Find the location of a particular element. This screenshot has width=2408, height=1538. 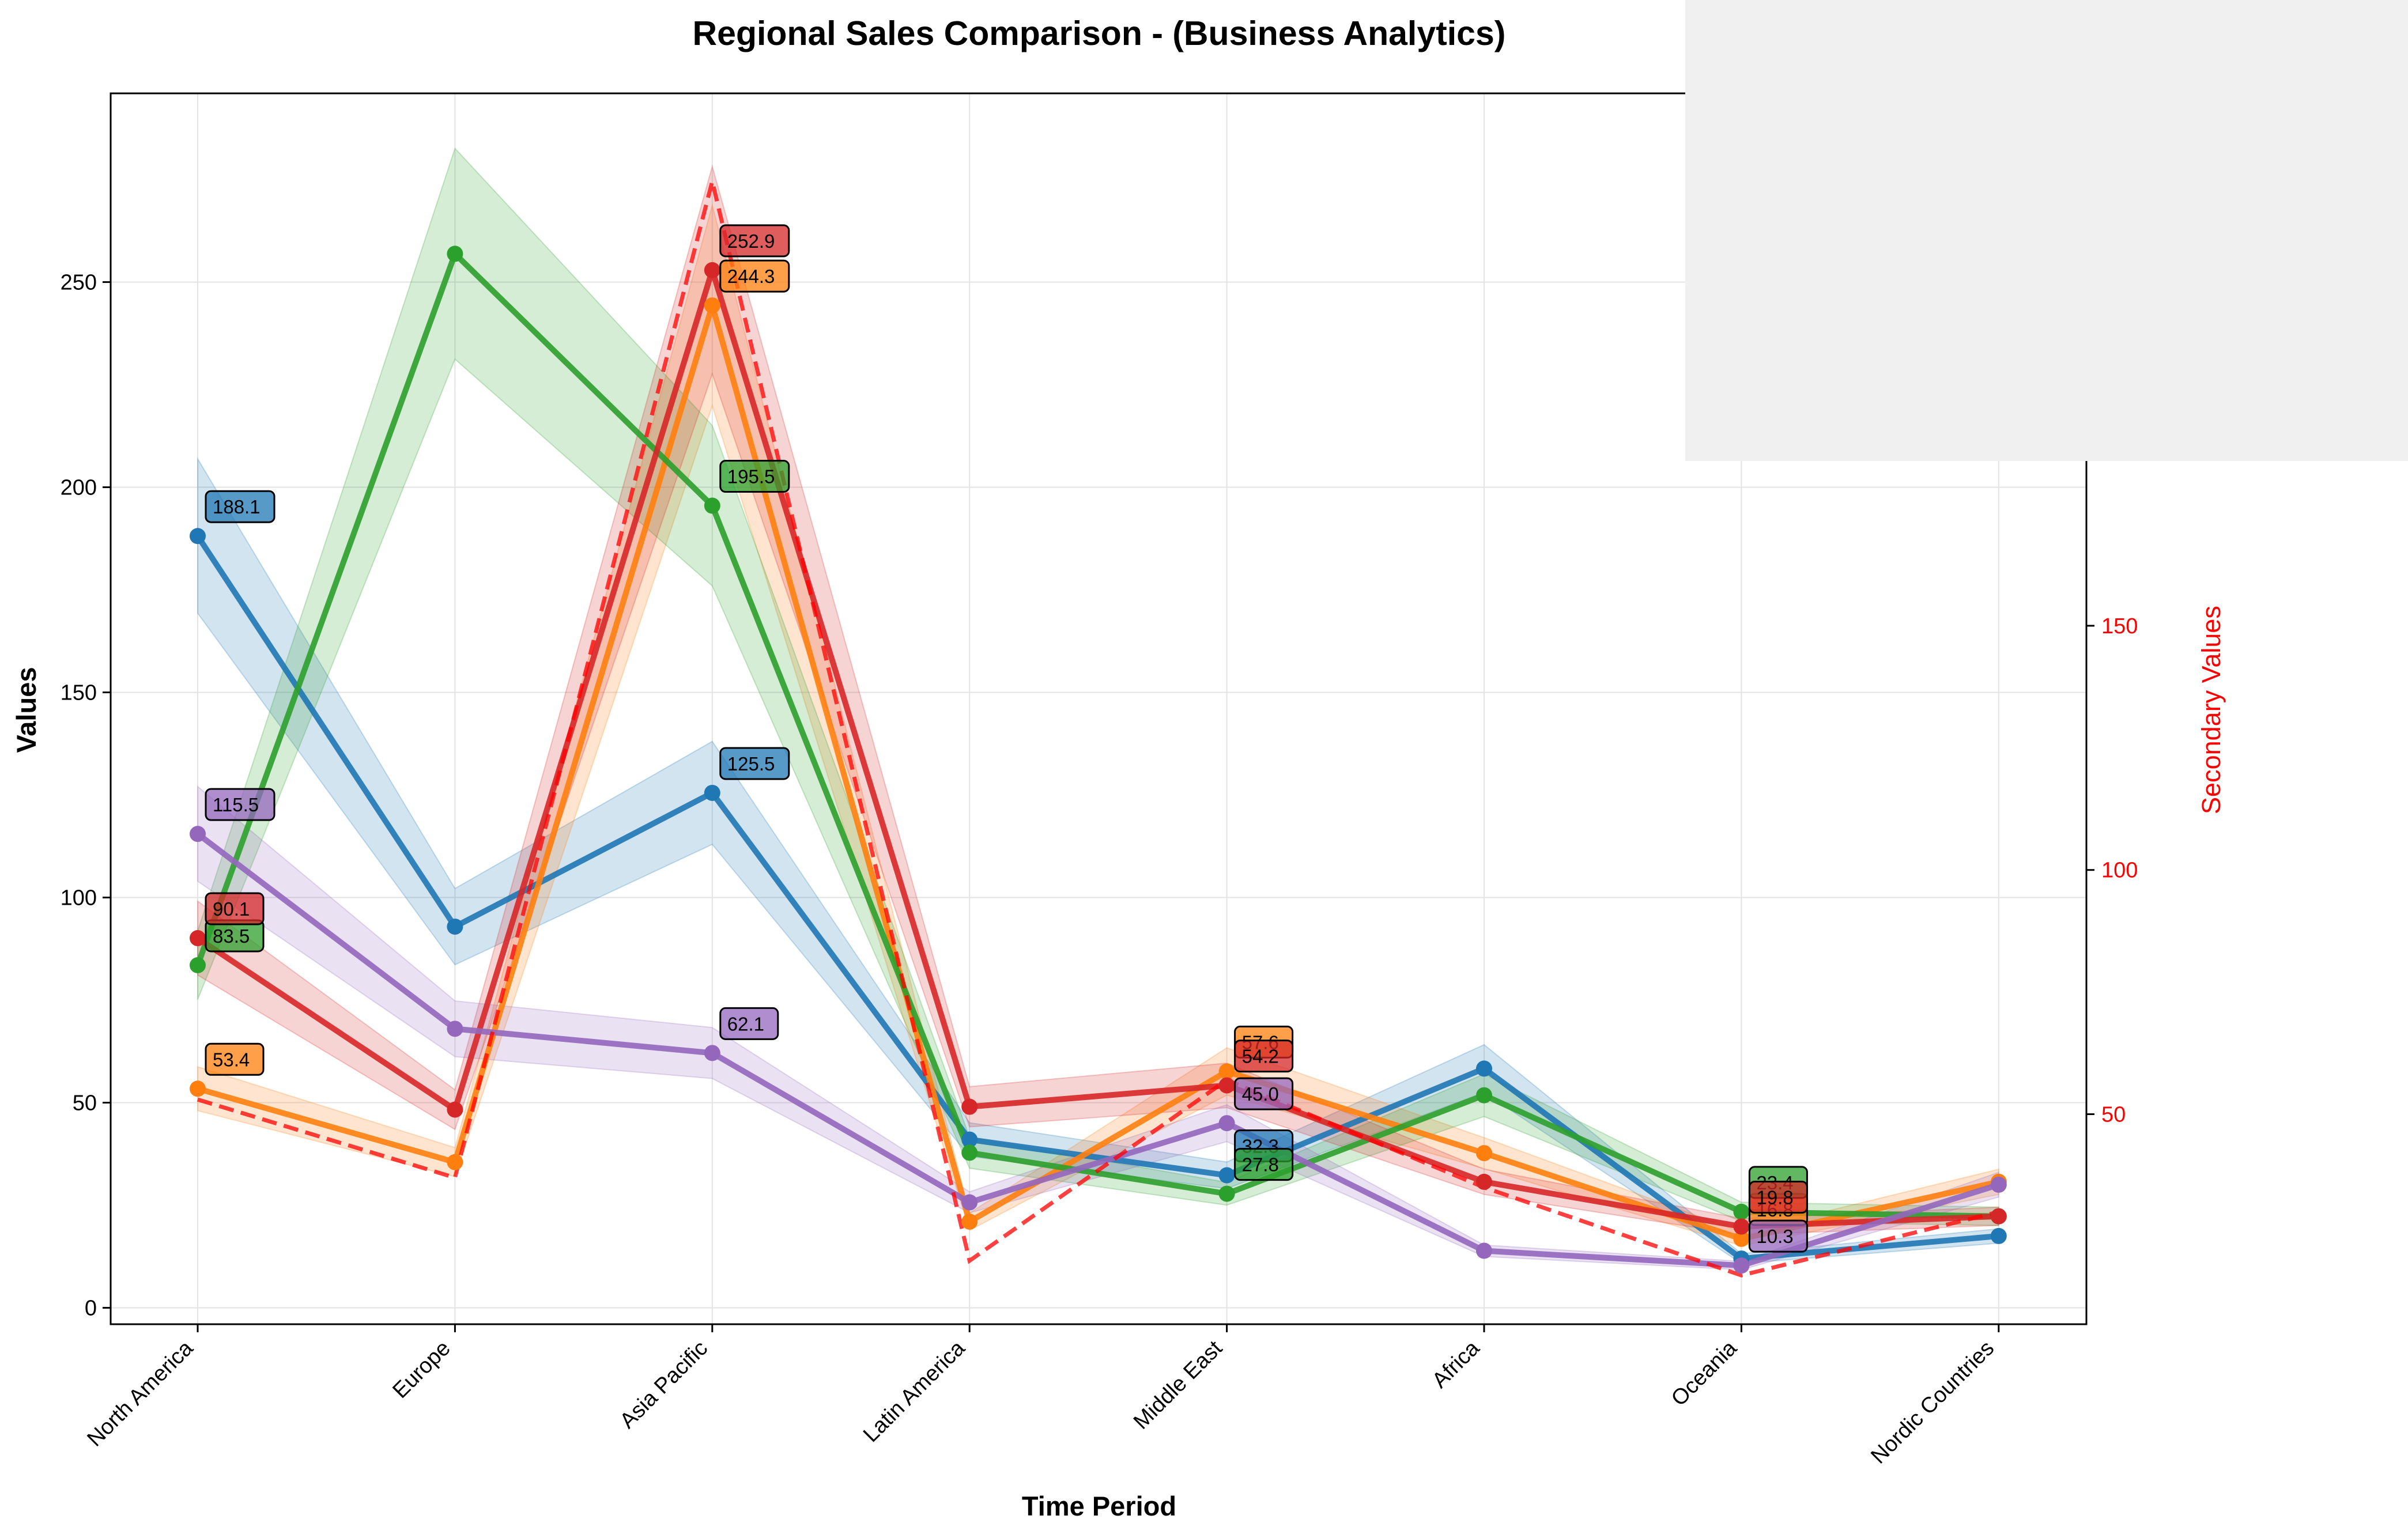

secondary-y-axis-title: Secondary Values is located at coordinates (2211, 710).